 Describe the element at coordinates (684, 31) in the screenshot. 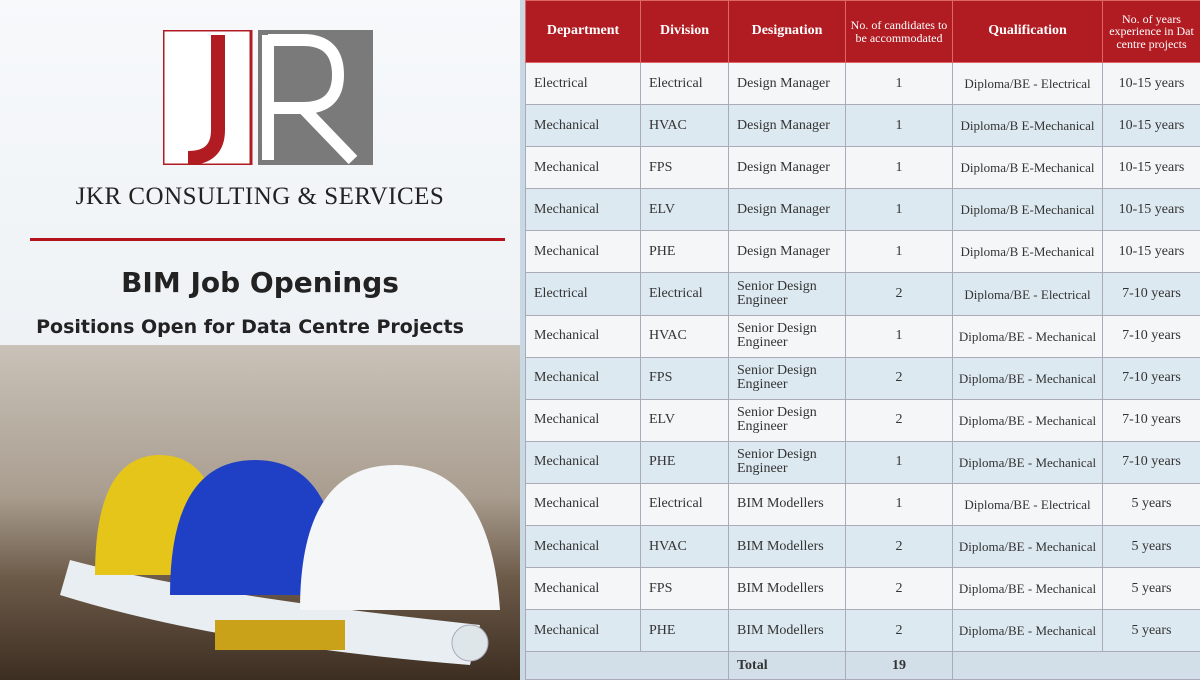

I see `header-division: Division` at that location.